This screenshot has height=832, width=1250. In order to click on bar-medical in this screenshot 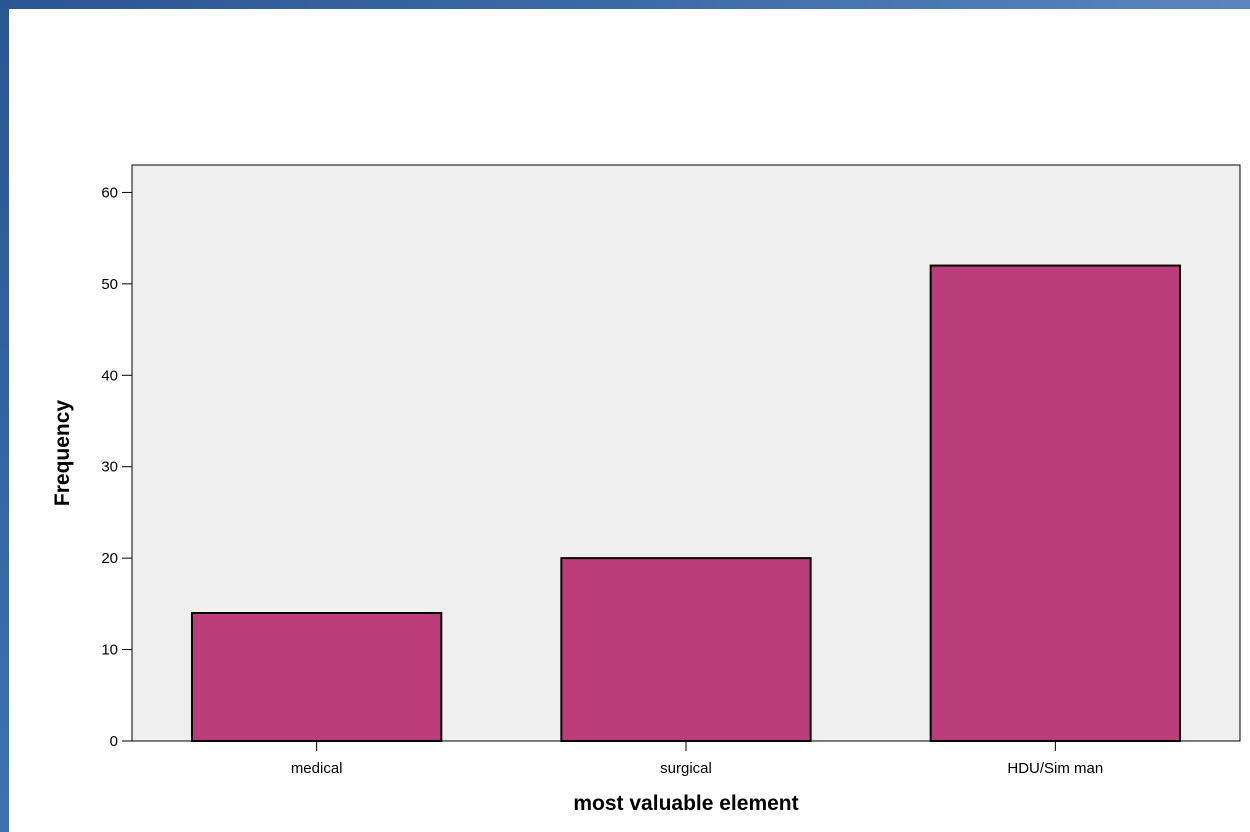, I will do `click(317, 677)`.